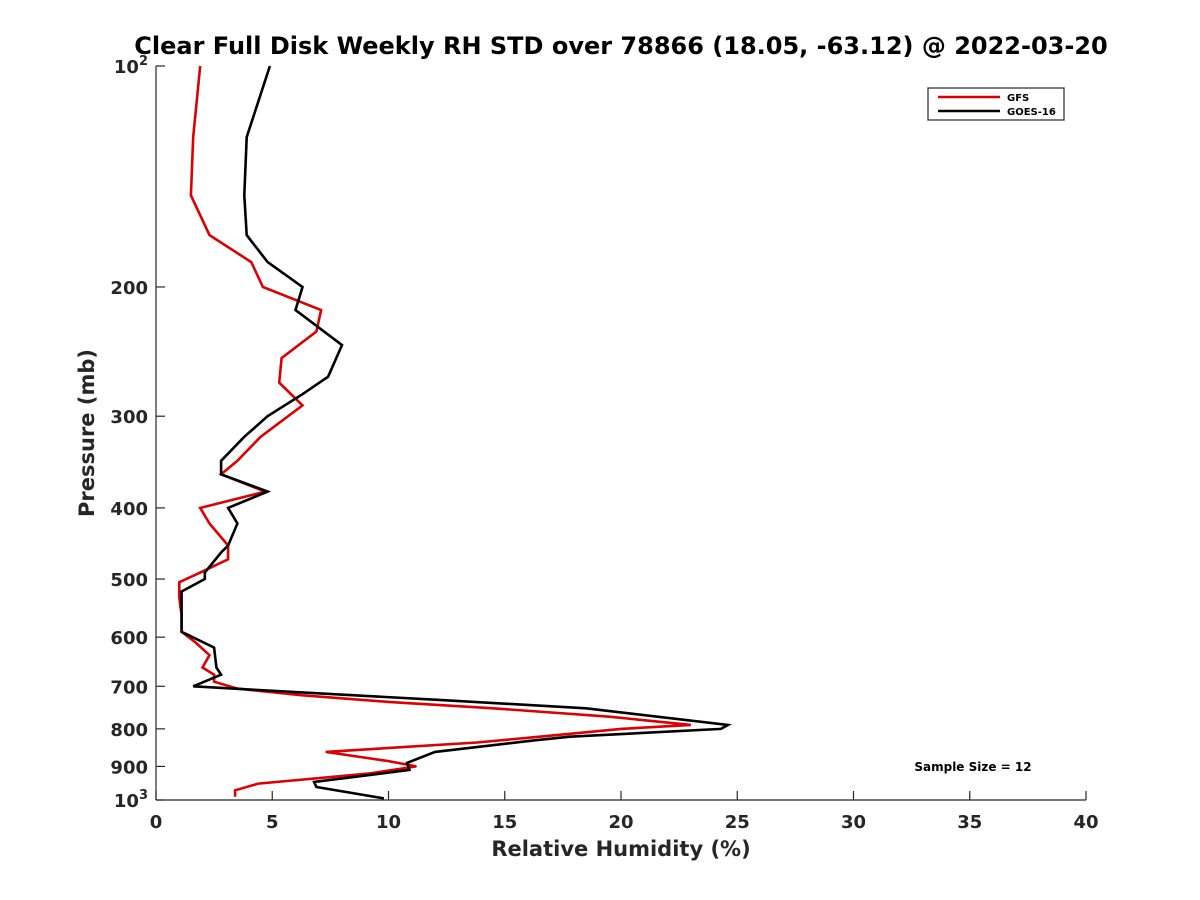 The width and height of the screenshot is (1200, 900). Describe the element at coordinates (620, 822) in the screenshot. I see `x-tick-label: 20` at that location.